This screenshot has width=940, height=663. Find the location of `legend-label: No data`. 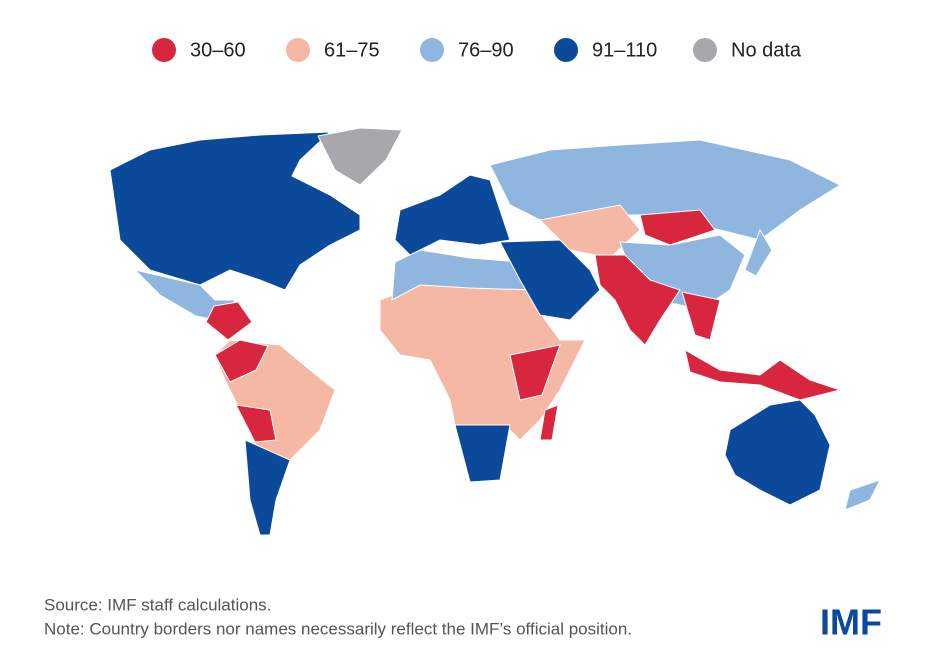

legend-label: No data is located at coordinates (766, 50).